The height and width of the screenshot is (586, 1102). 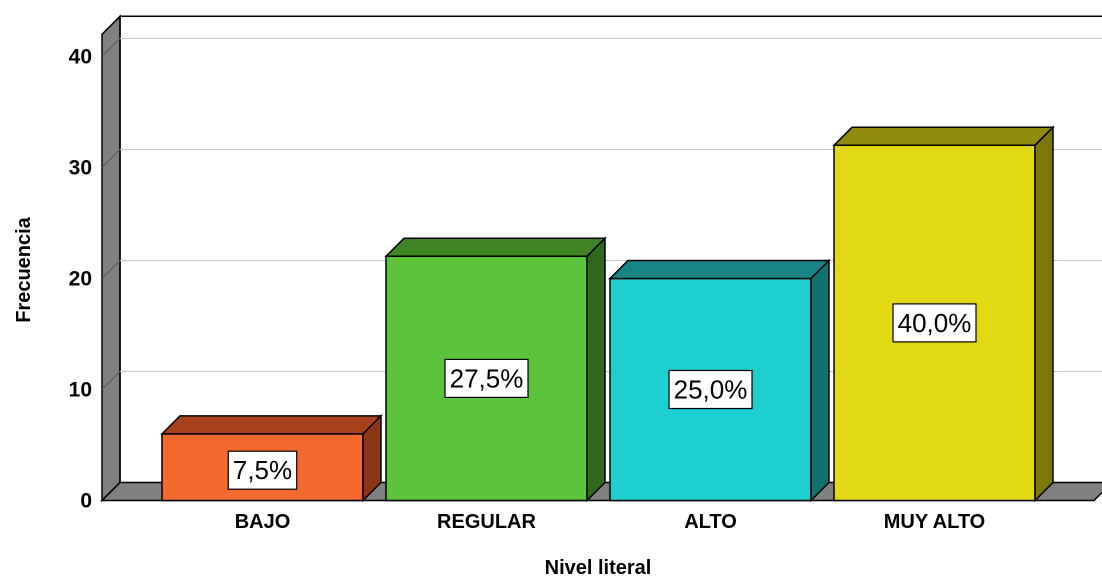 I want to click on data-label: 7,5%, so click(x=262, y=470).